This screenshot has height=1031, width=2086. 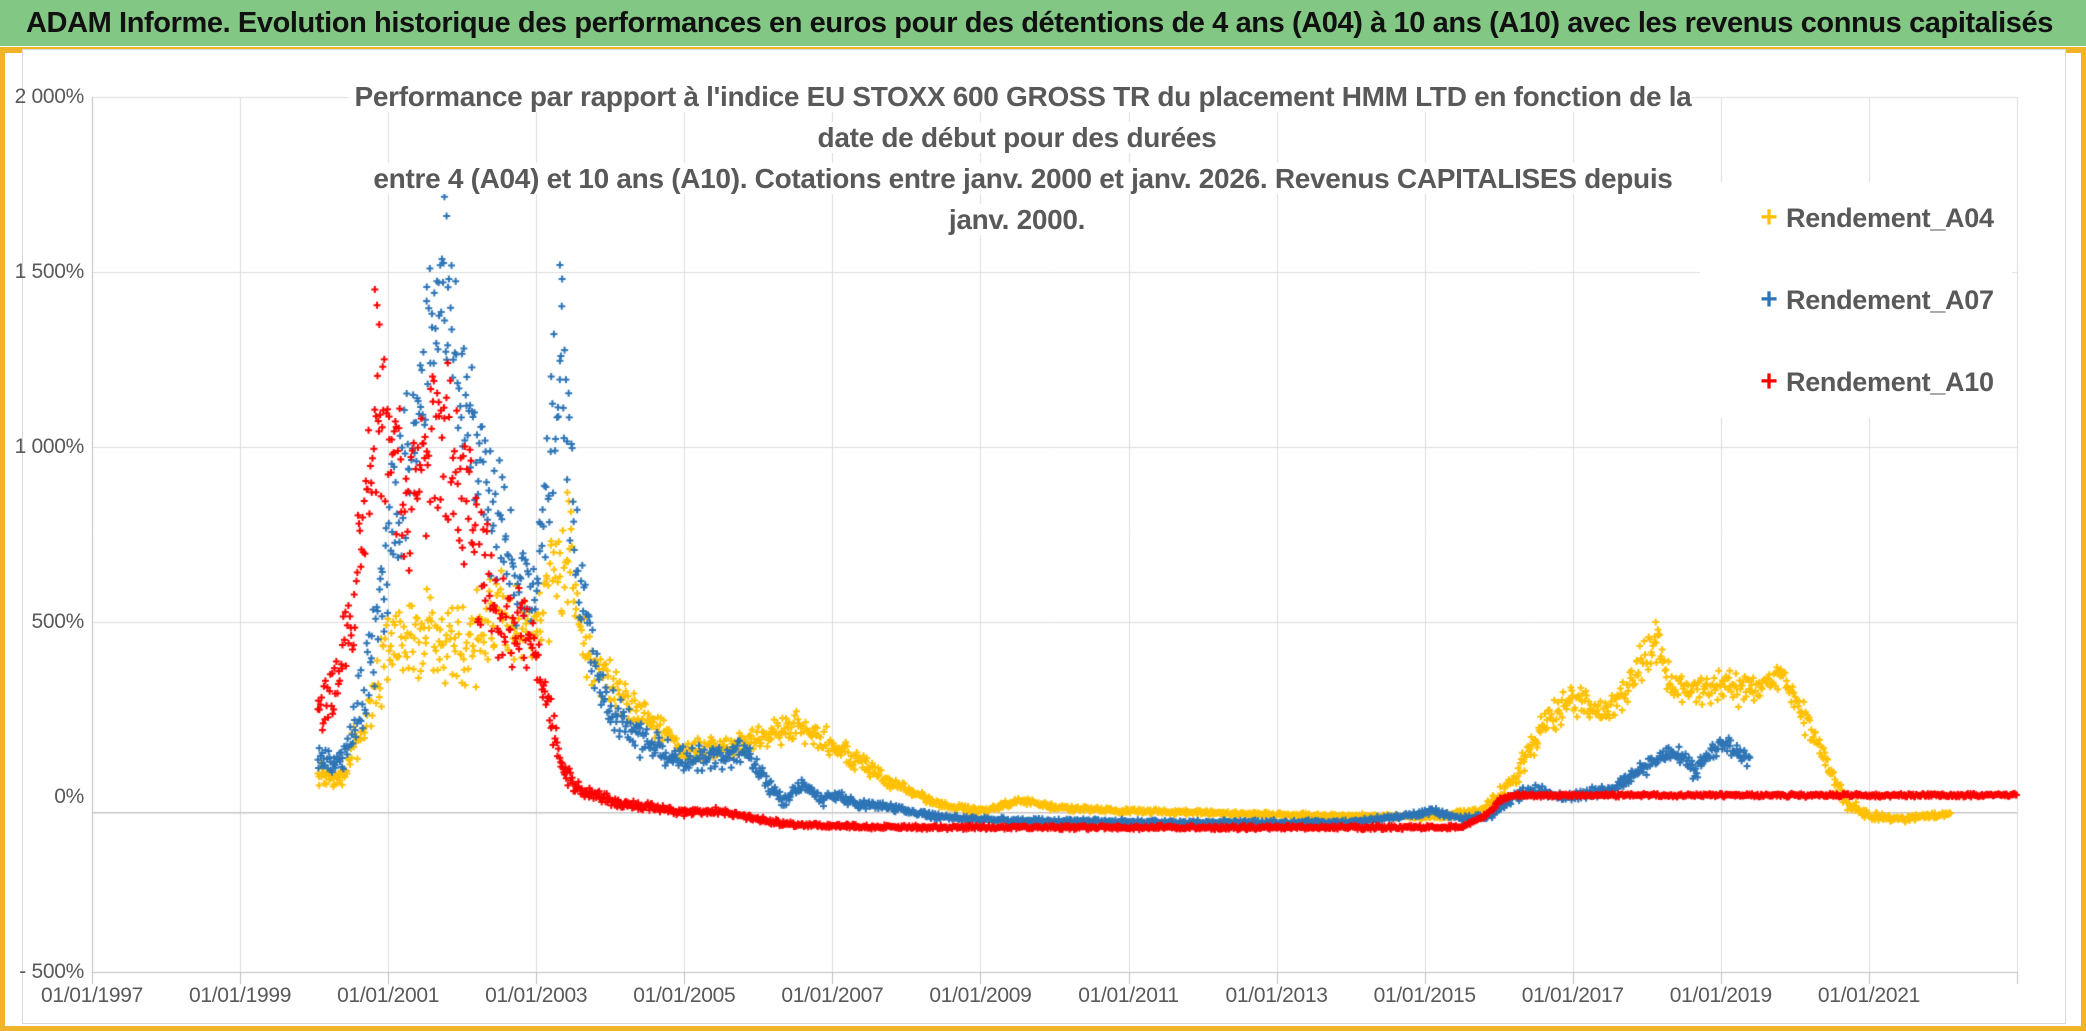 I want to click on x-tick-label: 01/01/2001, so click(x=388, y=995).